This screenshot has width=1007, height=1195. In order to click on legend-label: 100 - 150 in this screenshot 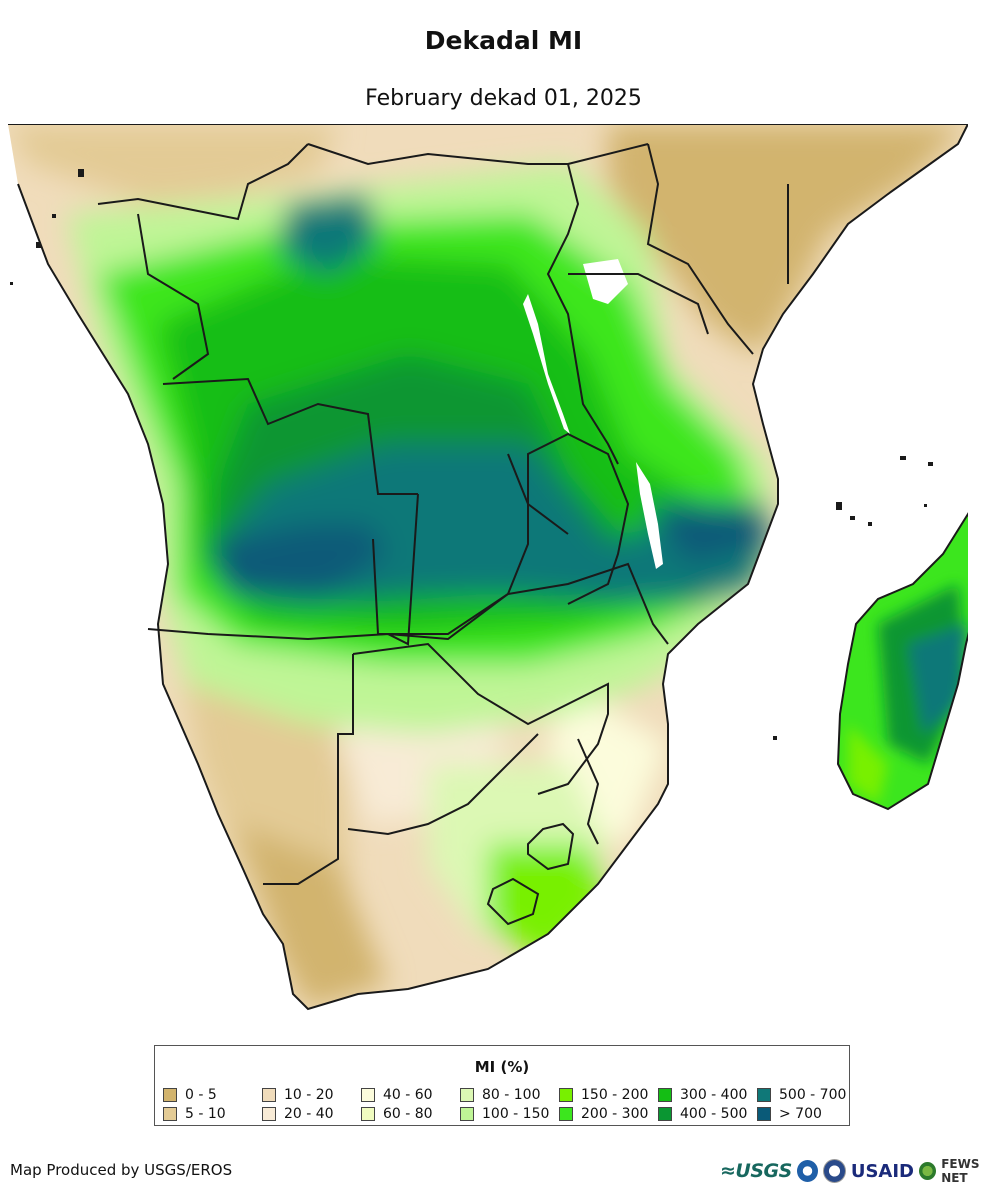, I will do `click(516, 1113)`.